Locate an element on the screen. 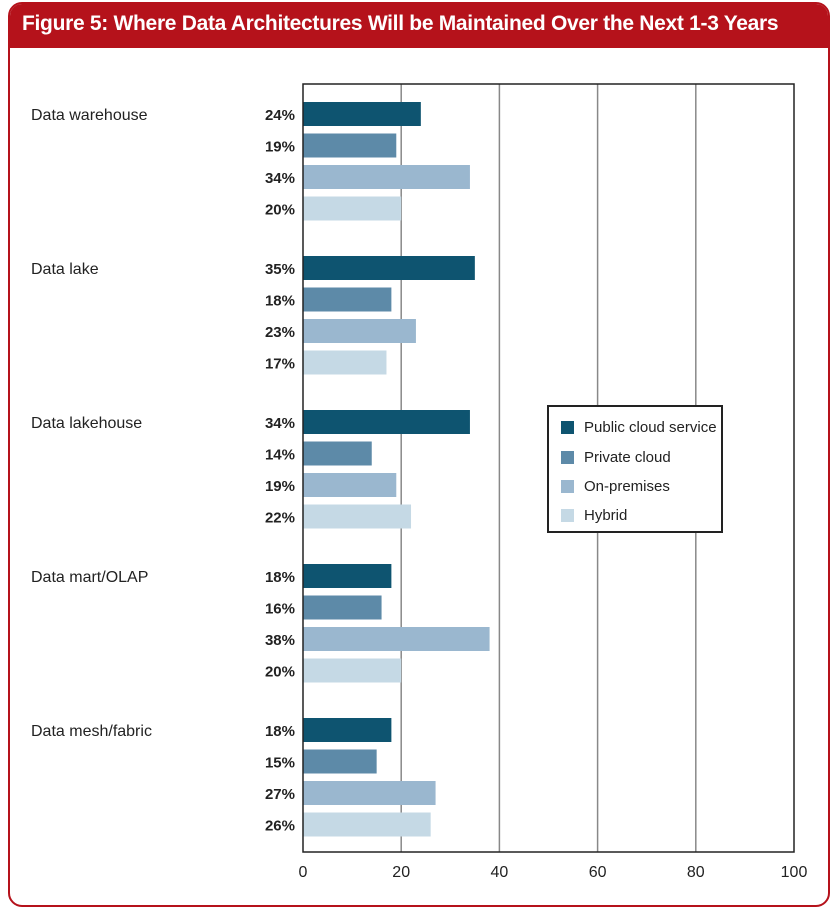  legend-item-public-cloud: Public cloud service is located at coordinates (639, 427).